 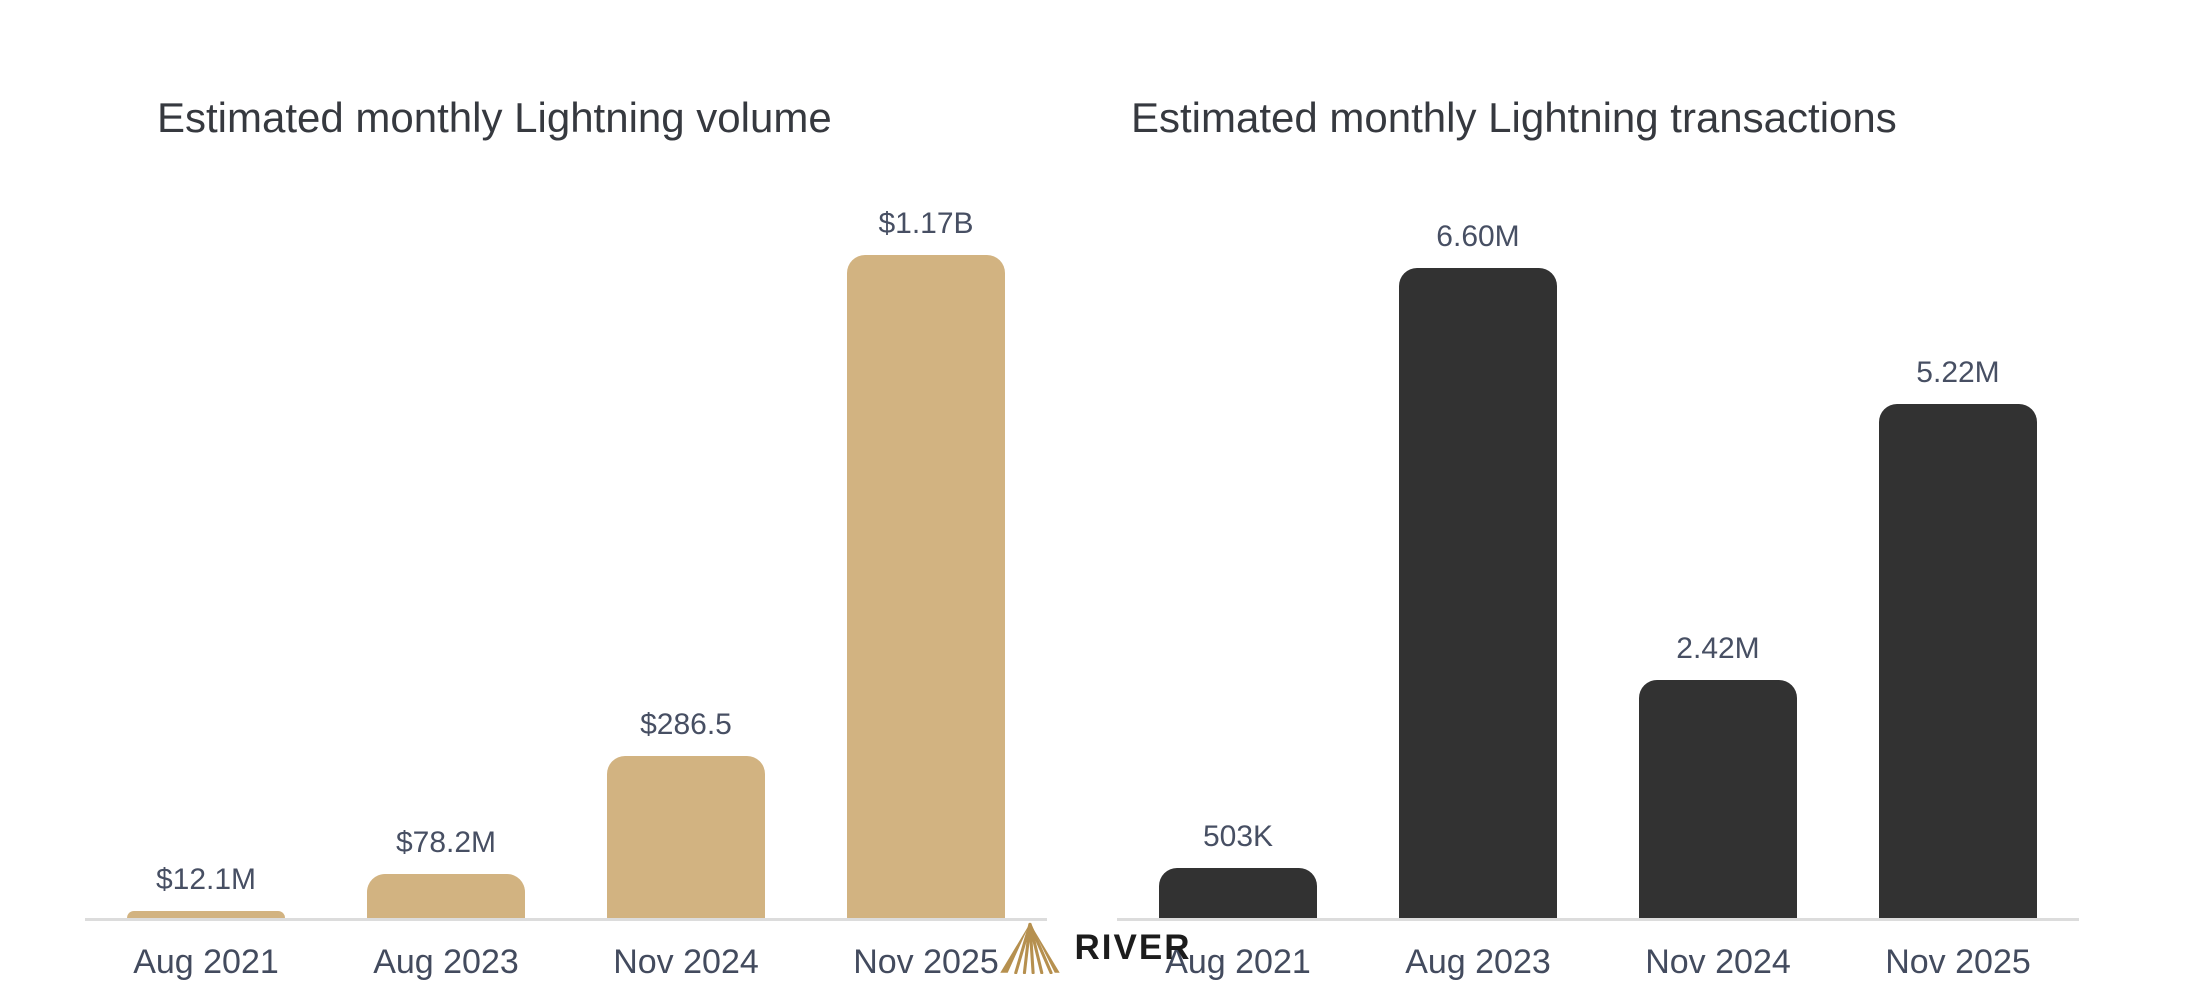 I want to click on bar-group-aug-2021: 503K, so click(x=1238, y=868).